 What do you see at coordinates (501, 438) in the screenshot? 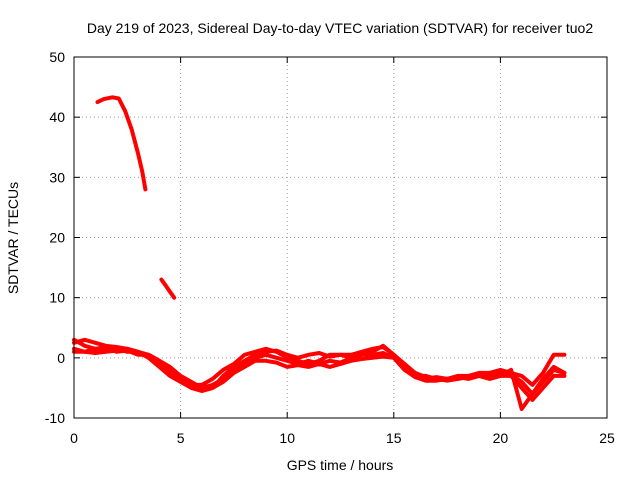
I see `x-tick-label: 20` at bounding box center [501, 438].